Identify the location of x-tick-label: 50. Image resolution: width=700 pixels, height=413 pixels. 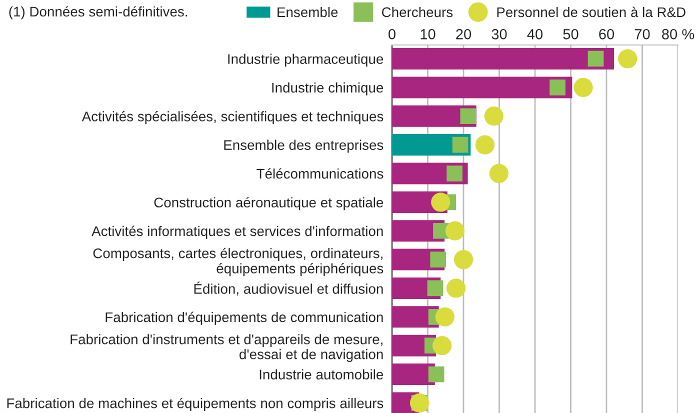
(570, 34).